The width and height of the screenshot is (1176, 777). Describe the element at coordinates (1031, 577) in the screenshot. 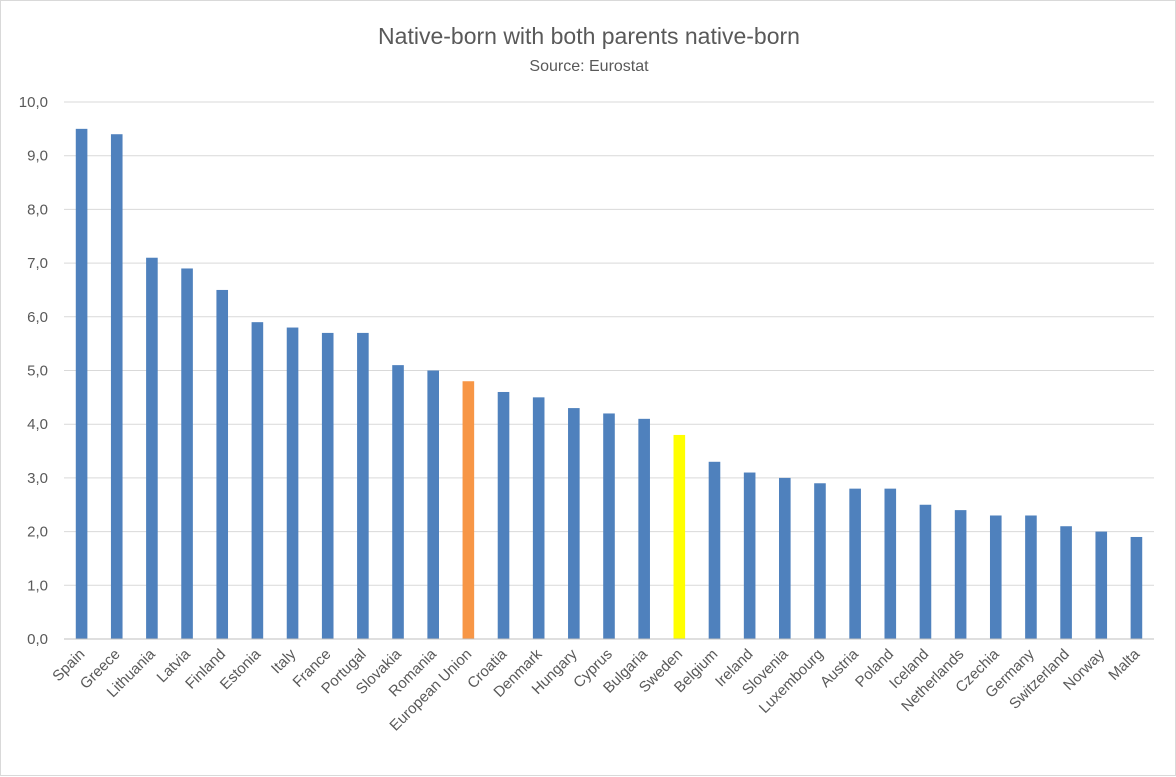

I see `bar-germany` at that location.